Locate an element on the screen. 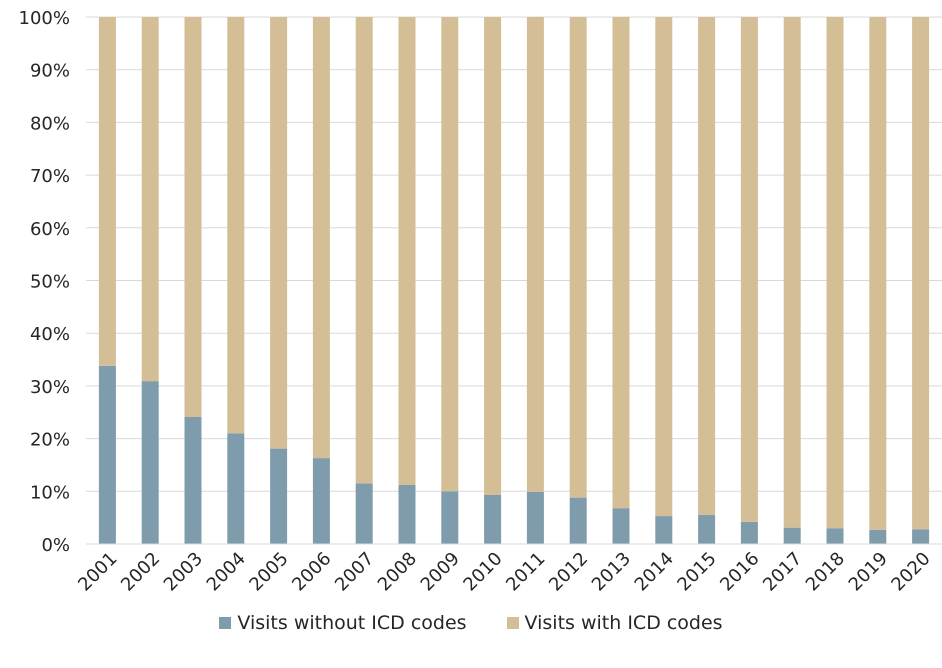 Image resolution: width=942 pixels, height=668 pixels. x-tick-label: 2016 is located at coordinates (739, 571).